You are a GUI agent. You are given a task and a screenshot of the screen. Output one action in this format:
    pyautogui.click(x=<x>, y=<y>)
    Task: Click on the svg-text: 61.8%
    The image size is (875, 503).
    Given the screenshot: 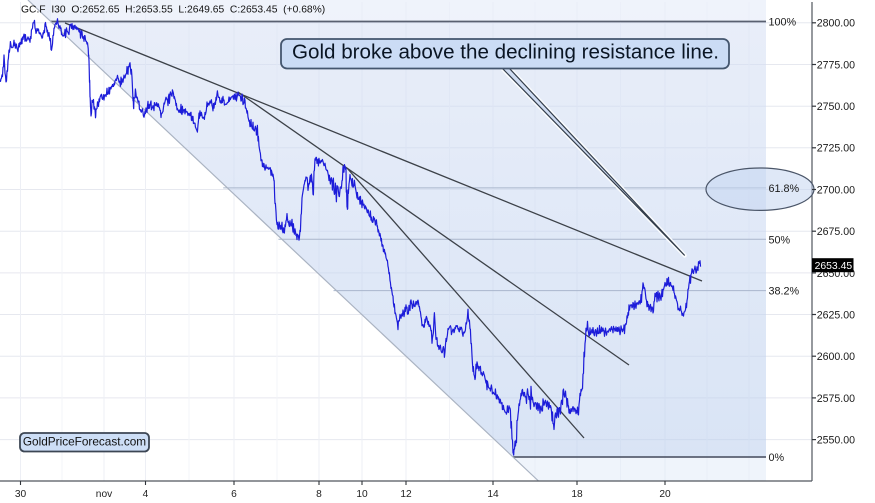 What is the action you would take?
    pyautogui.click(x=784, y=189)
    